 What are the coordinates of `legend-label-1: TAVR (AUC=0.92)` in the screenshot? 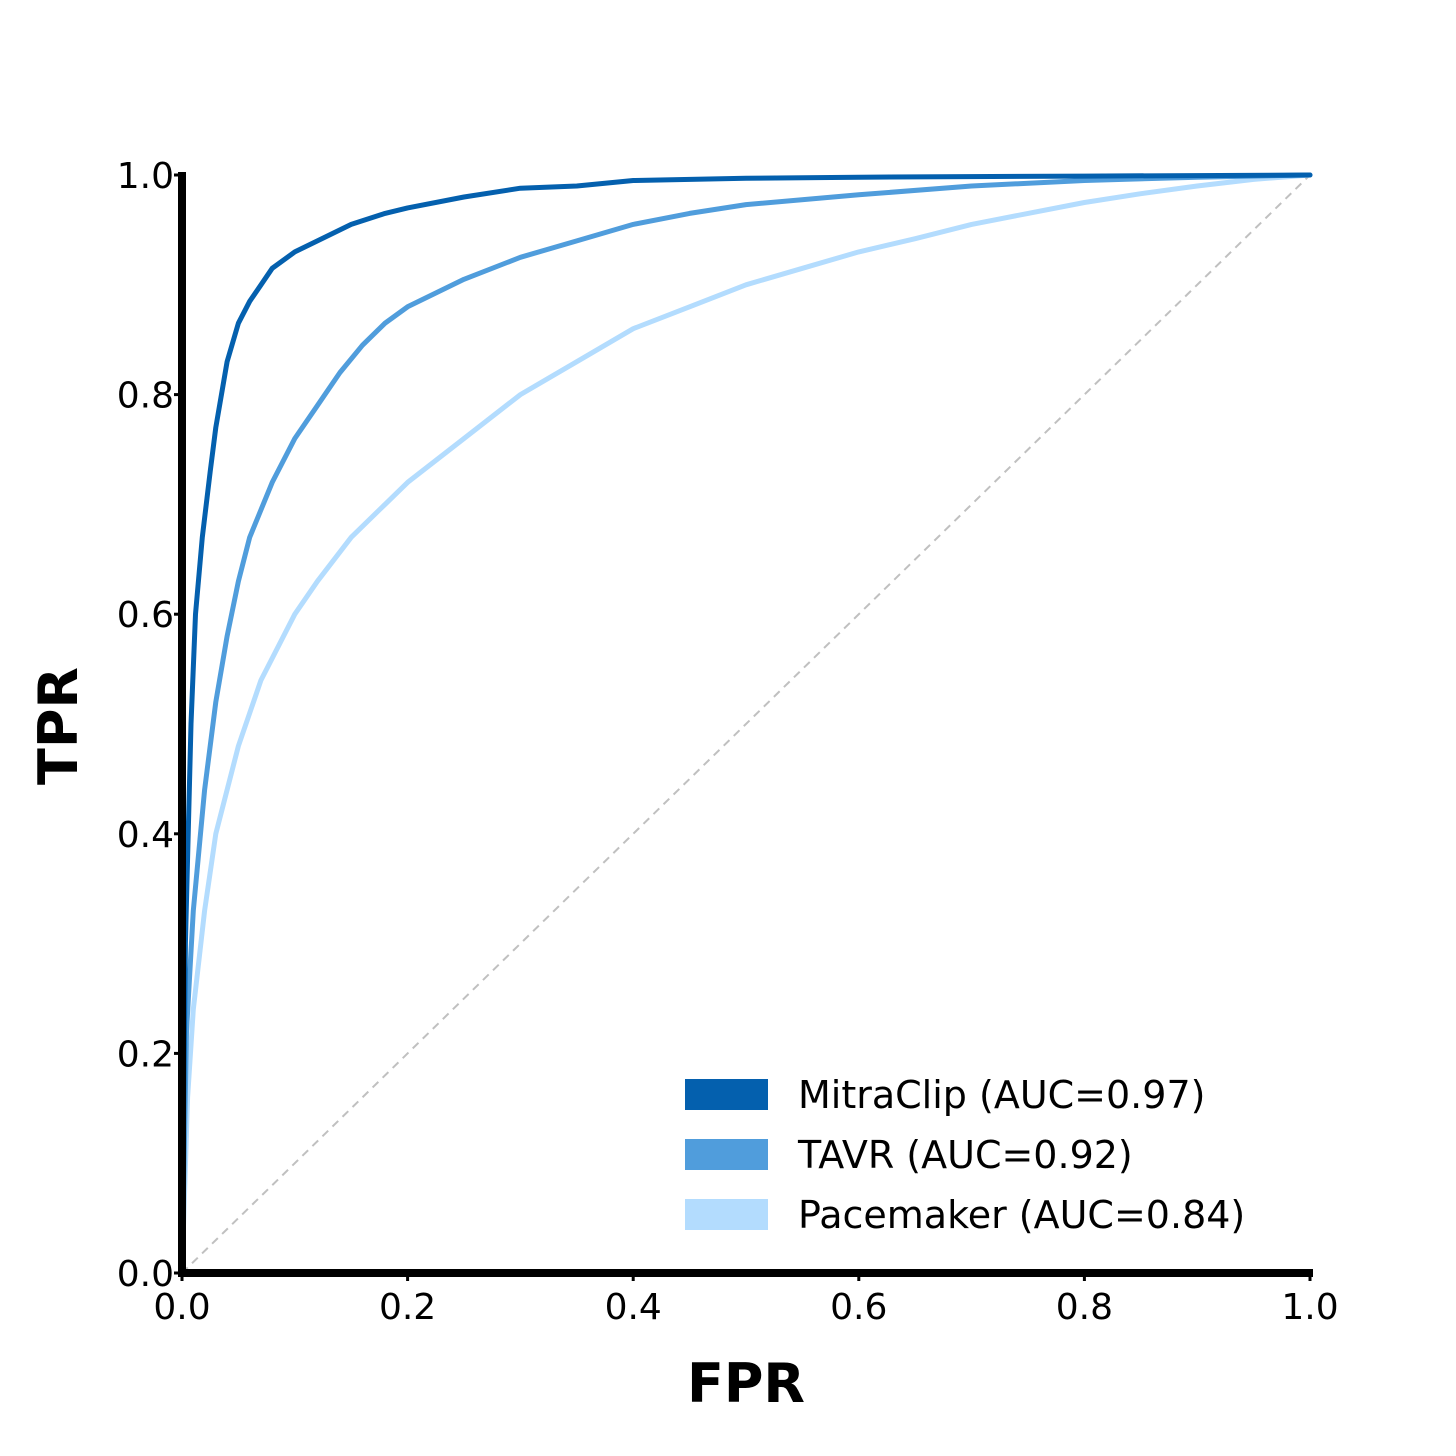 It's located at (965, 1155).